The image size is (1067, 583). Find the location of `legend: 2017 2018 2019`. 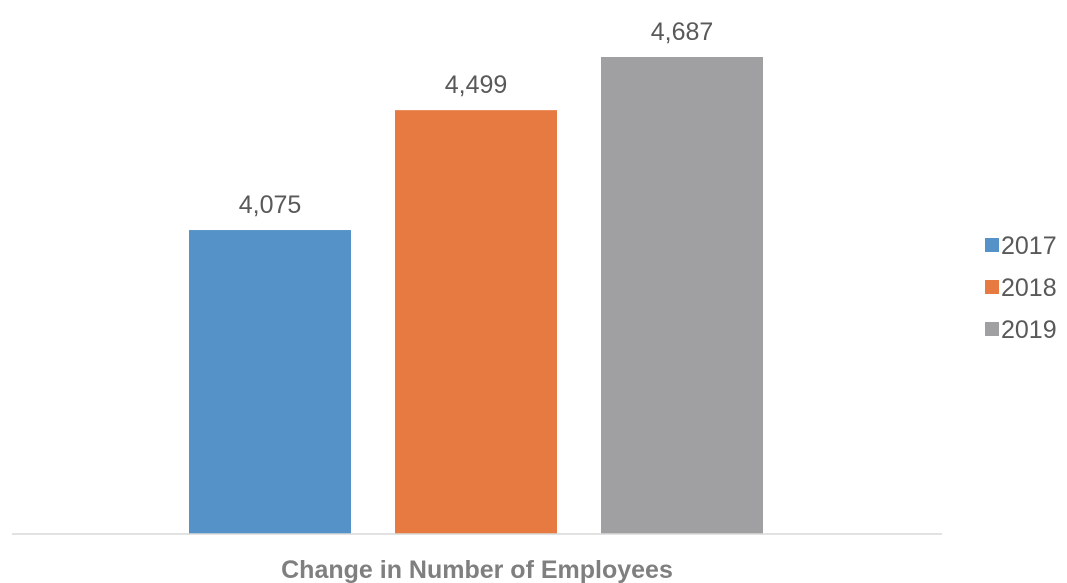

legend: 2017 2018 2019 is located at coordinates (1021, 288).